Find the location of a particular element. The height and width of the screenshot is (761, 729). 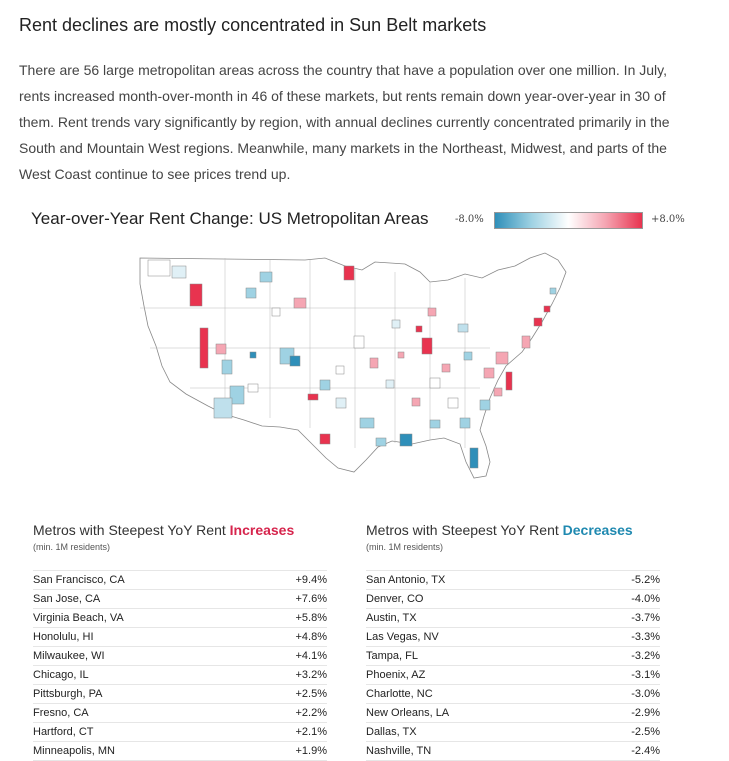

metro-name: Phoenix, AZ is located at coordinates (396, 675).